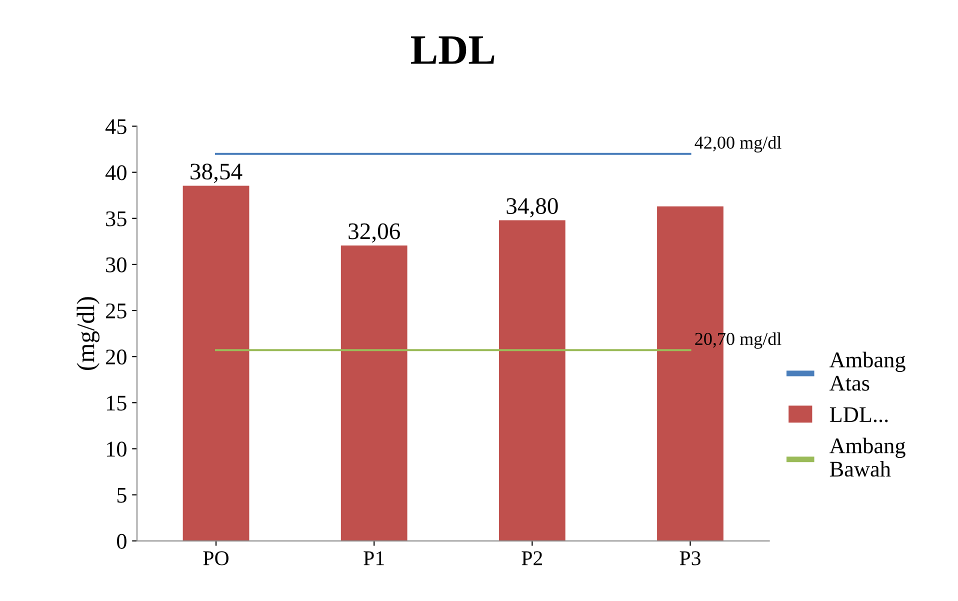 The width and height of the screenshot is (958, 601). Describe the element at coordinates (115, 172) in the screenshot. I see `y-tick-label: 40` at that location.